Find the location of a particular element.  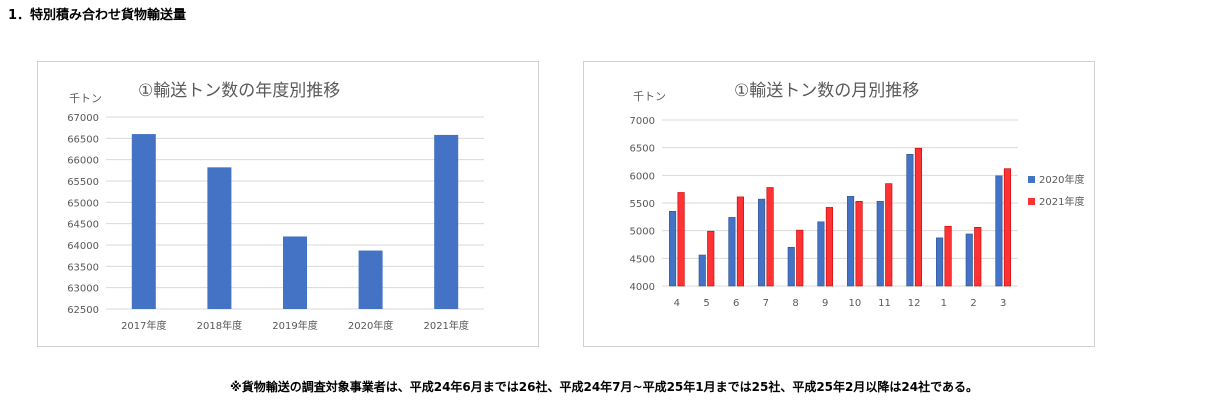

y-tick-label: 64500 is located at coordinates (83, 225).